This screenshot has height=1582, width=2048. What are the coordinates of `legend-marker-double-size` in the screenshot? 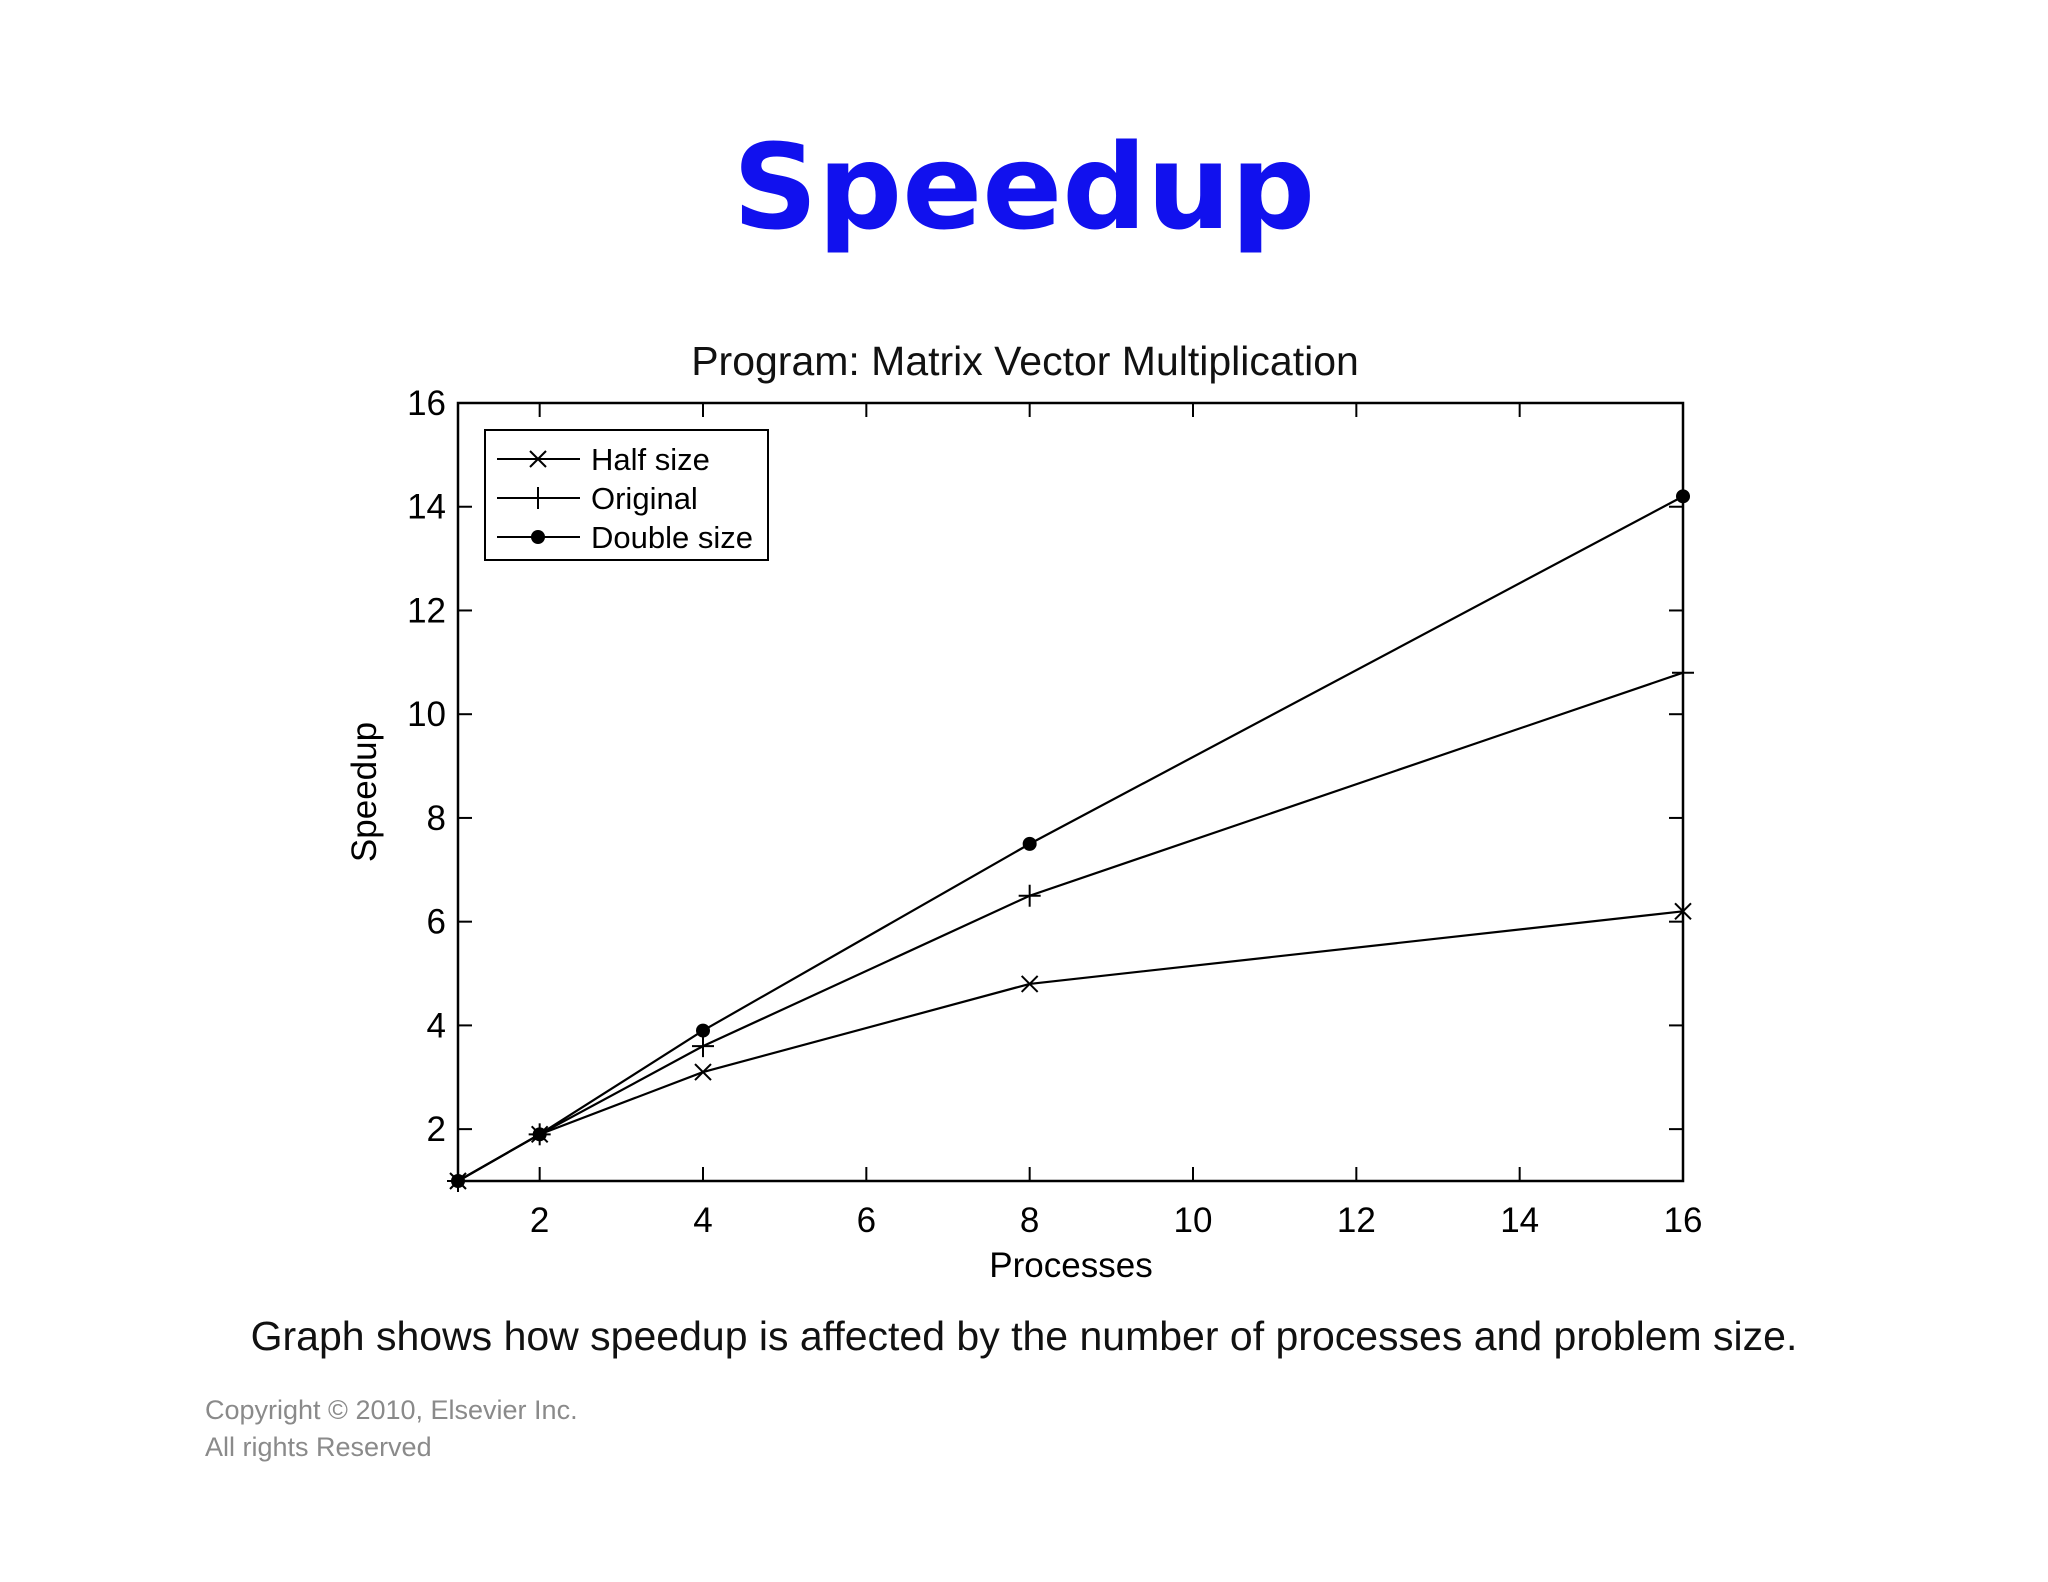 It's located at (538, 537).